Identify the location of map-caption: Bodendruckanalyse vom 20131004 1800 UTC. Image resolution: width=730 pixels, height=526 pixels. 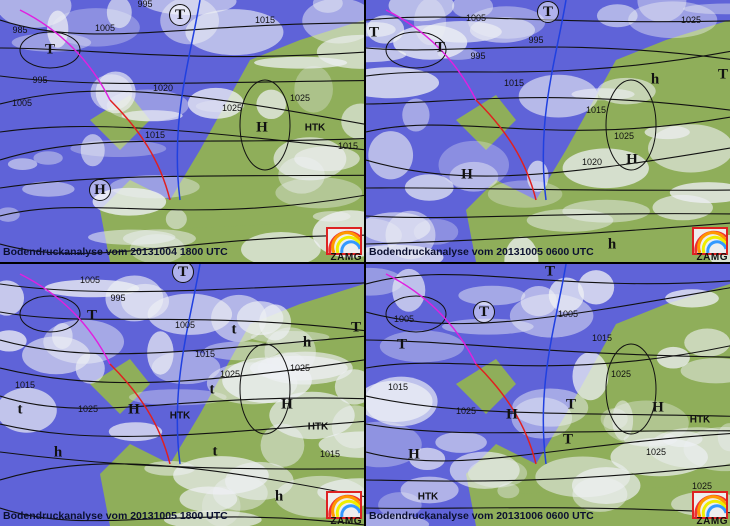
(115, 252).